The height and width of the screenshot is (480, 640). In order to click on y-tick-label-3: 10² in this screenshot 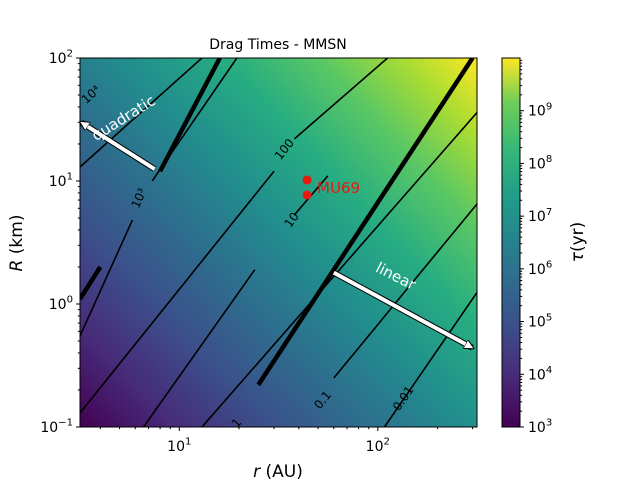, I will do `click(61, 58)`.